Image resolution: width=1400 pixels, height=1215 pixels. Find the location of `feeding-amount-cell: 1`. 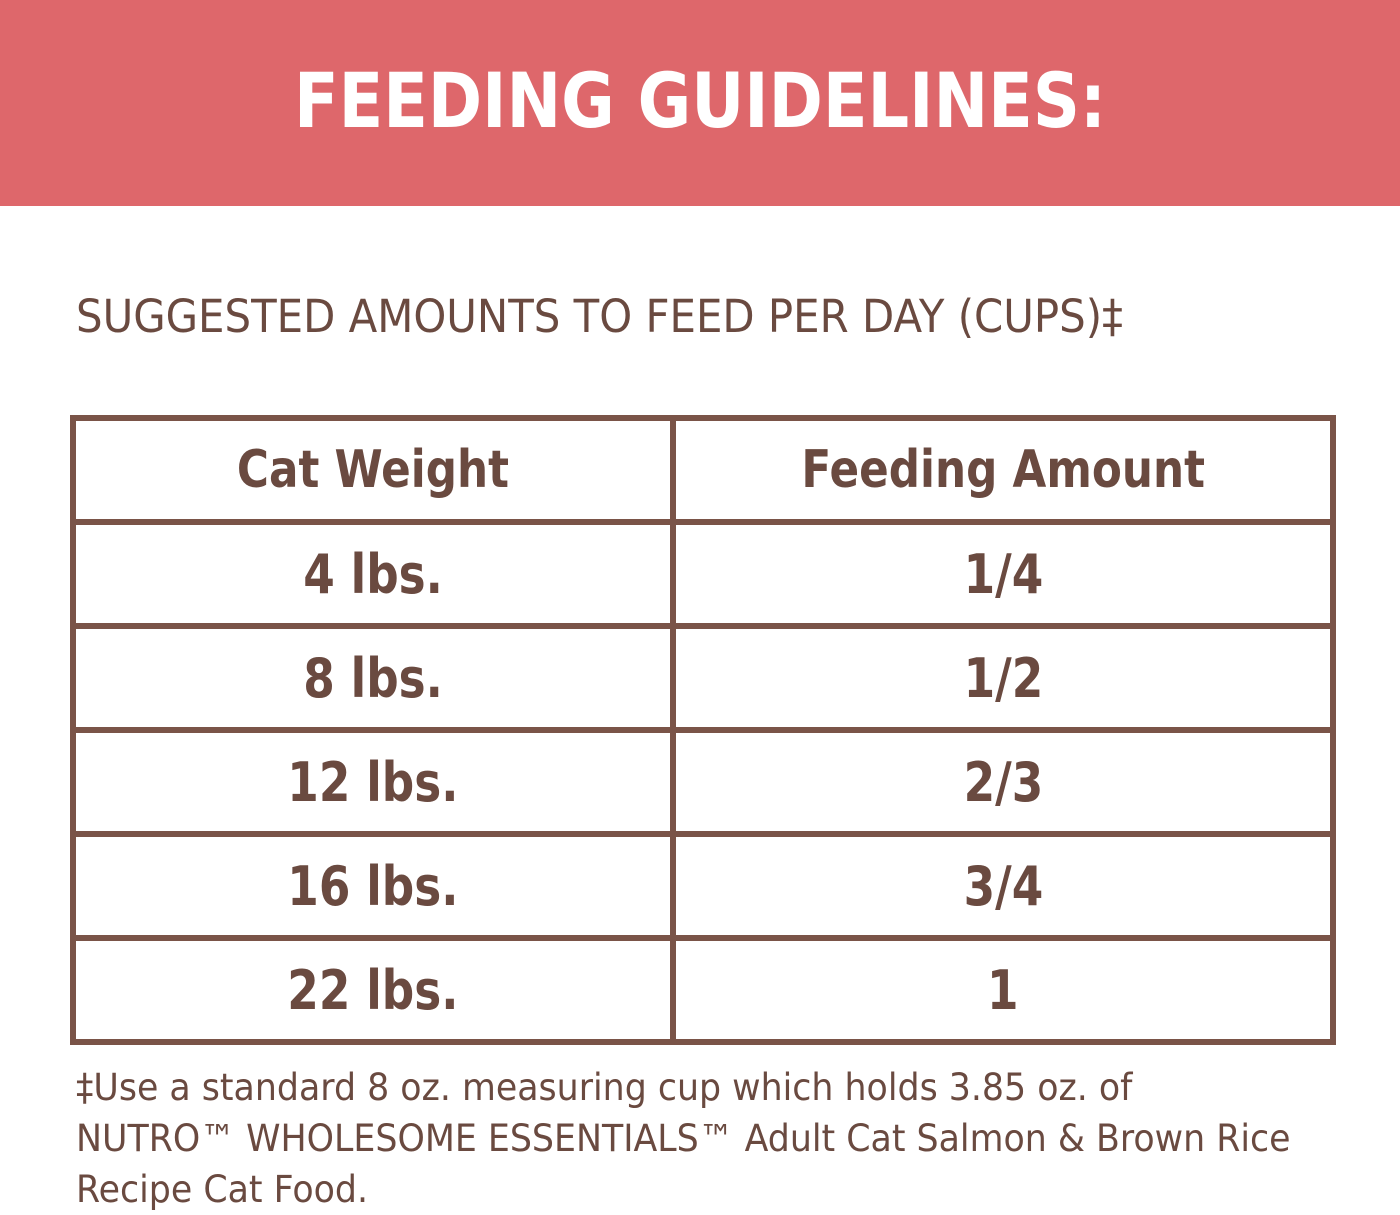

feeding-amount-cell: 1 is located at coordinates (1003, 990).